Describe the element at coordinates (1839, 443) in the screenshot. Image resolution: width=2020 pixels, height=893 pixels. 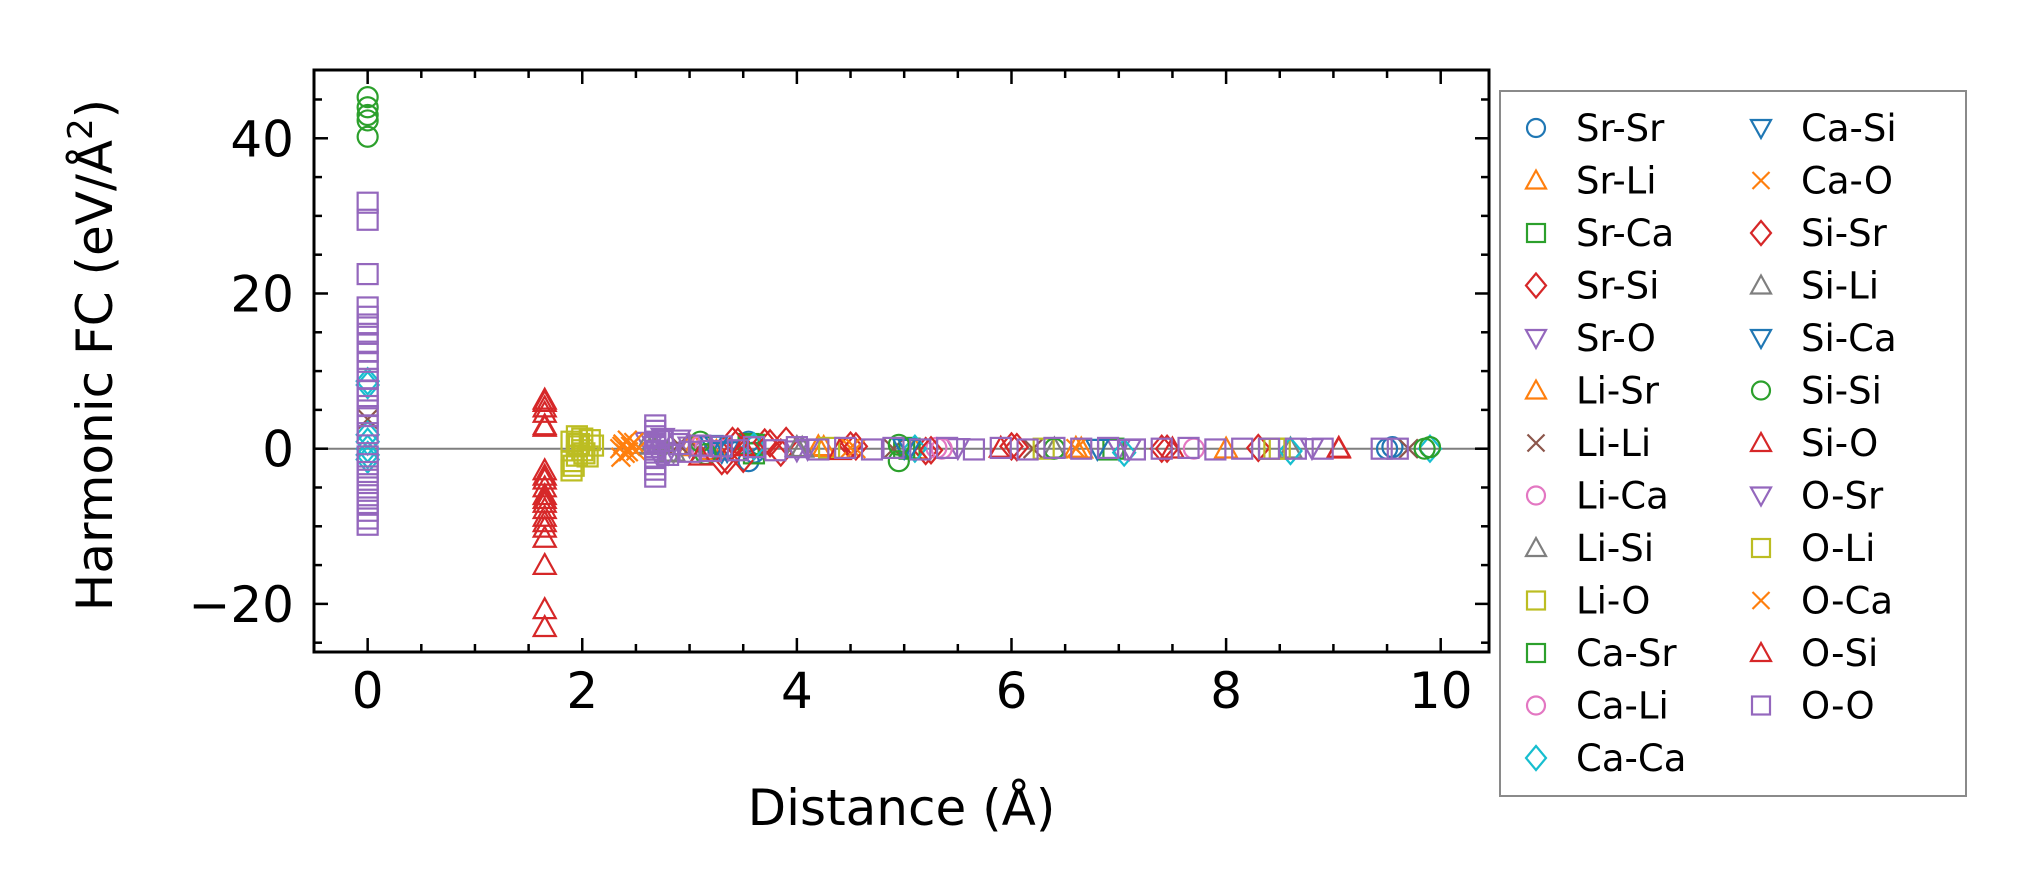
I see `legend-label: Si-O` at that location.